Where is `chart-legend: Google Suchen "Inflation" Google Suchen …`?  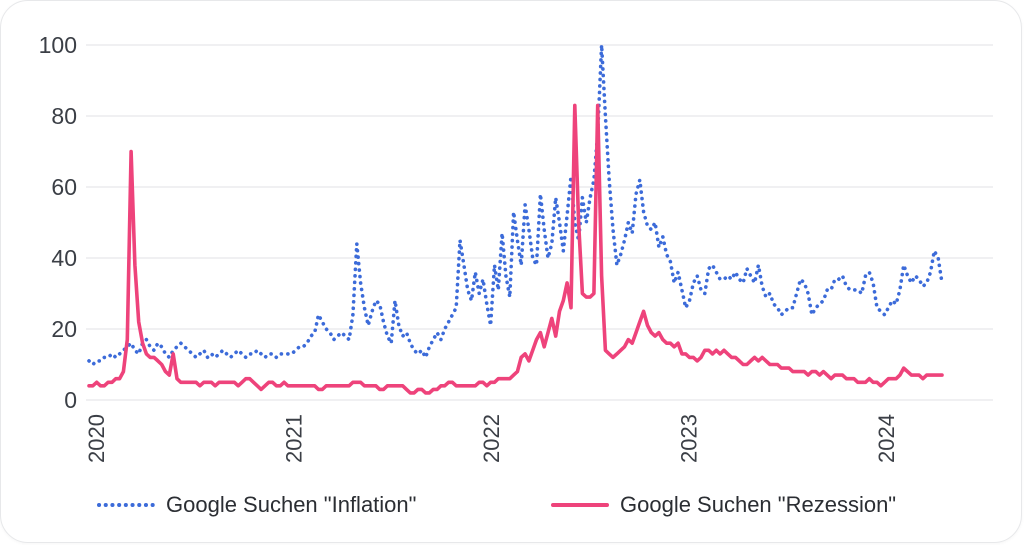 chart-legend: Google Suchen "Inflation" Google Suchen … is located at coordinates (511, 509).